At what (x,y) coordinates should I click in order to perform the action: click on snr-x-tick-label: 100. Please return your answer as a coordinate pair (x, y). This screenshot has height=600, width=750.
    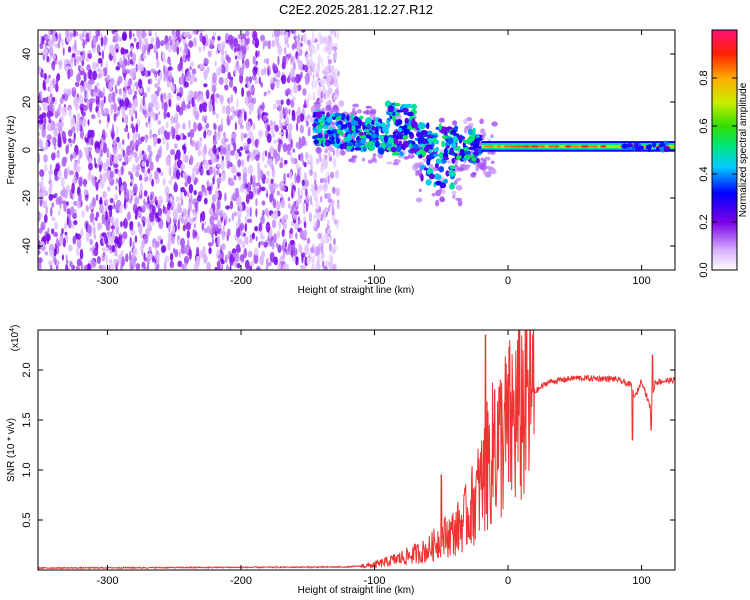
    Looking at the image, I should click on (641, 581).